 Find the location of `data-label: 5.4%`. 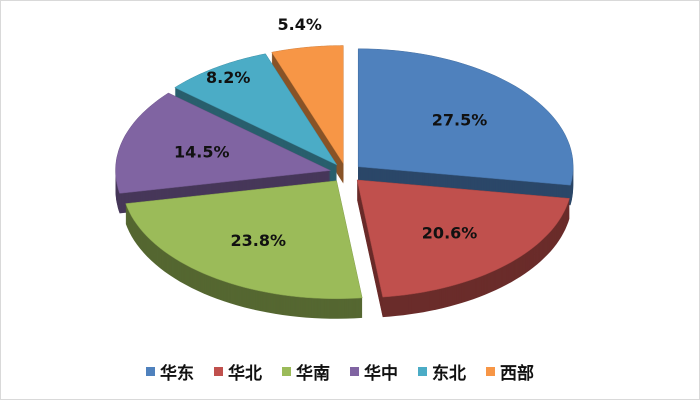

data-label: 5.4% is located at coordinates (300, 24).